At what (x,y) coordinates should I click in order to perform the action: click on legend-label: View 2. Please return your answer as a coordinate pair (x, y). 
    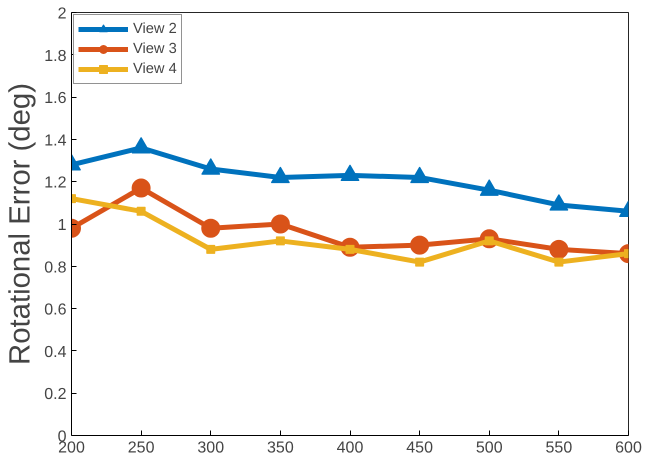
    Looking at the image, I should click on (155, 29).